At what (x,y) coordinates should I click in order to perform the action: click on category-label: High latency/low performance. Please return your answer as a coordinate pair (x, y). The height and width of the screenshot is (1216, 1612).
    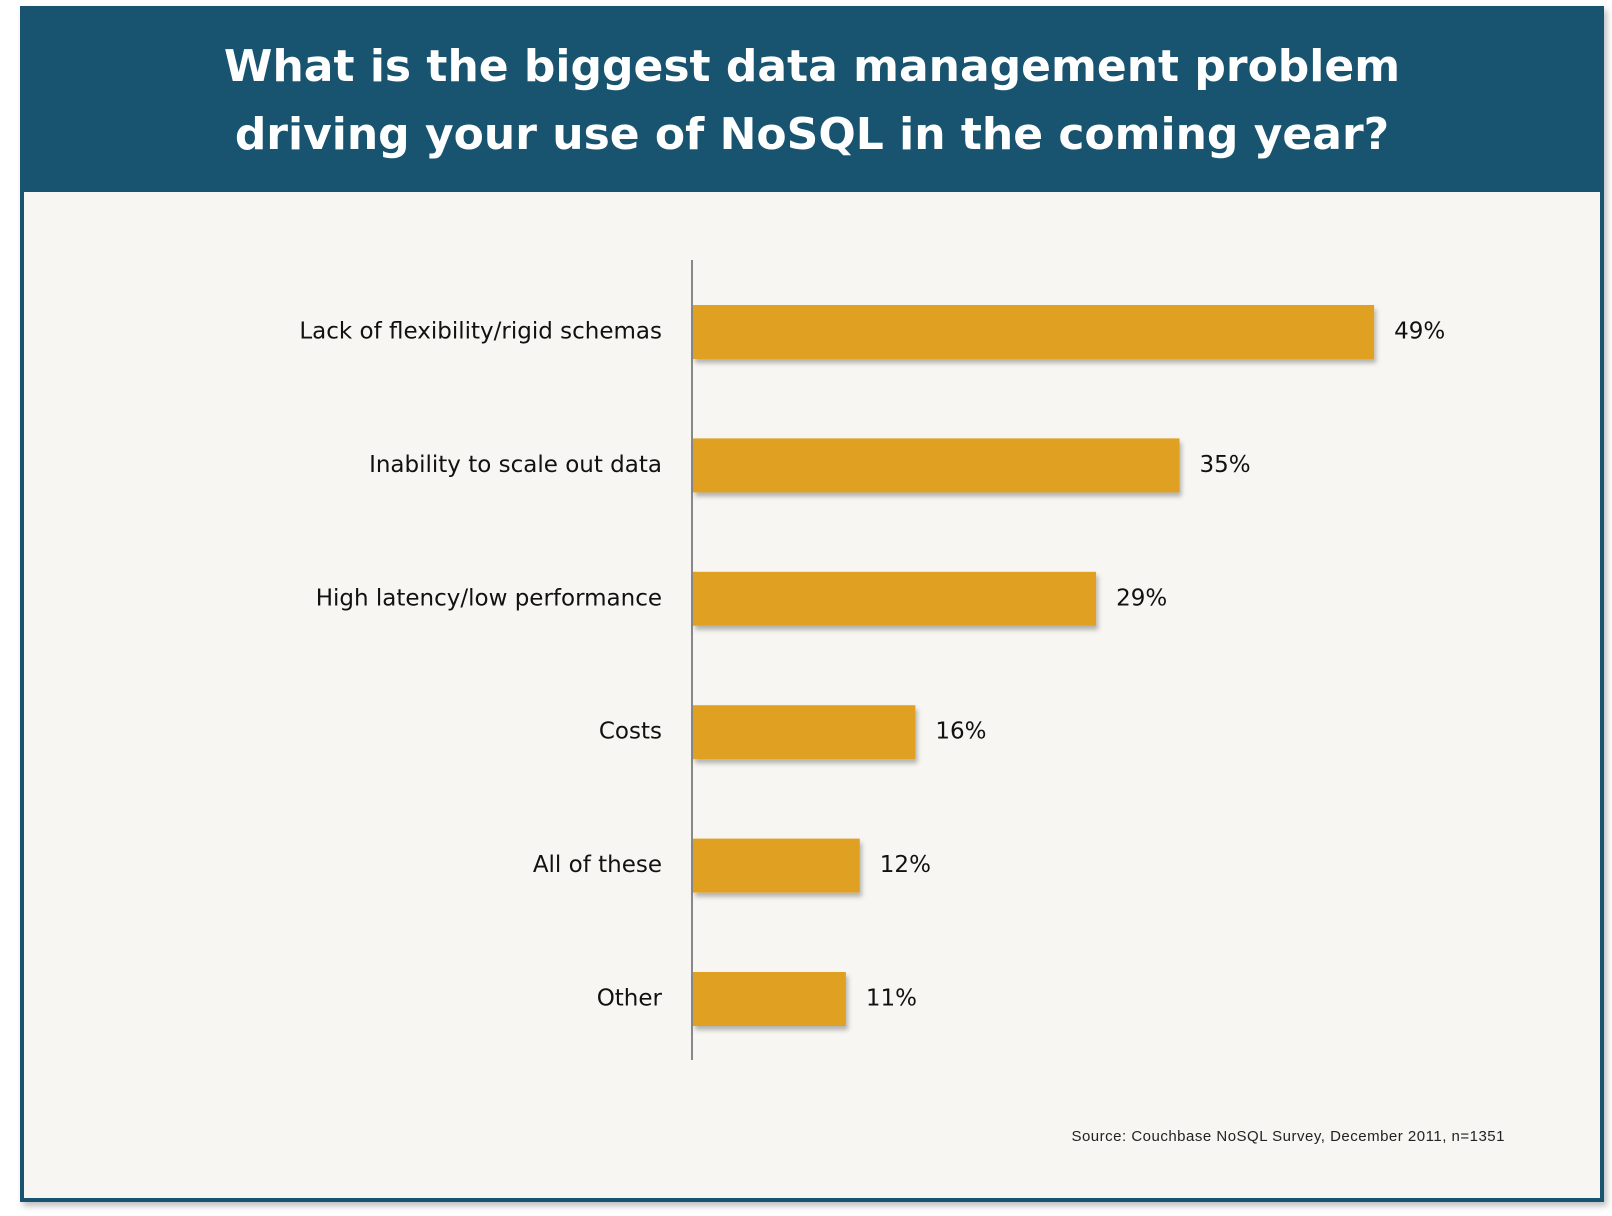
    Looking at the image, I should click on (489, 598).